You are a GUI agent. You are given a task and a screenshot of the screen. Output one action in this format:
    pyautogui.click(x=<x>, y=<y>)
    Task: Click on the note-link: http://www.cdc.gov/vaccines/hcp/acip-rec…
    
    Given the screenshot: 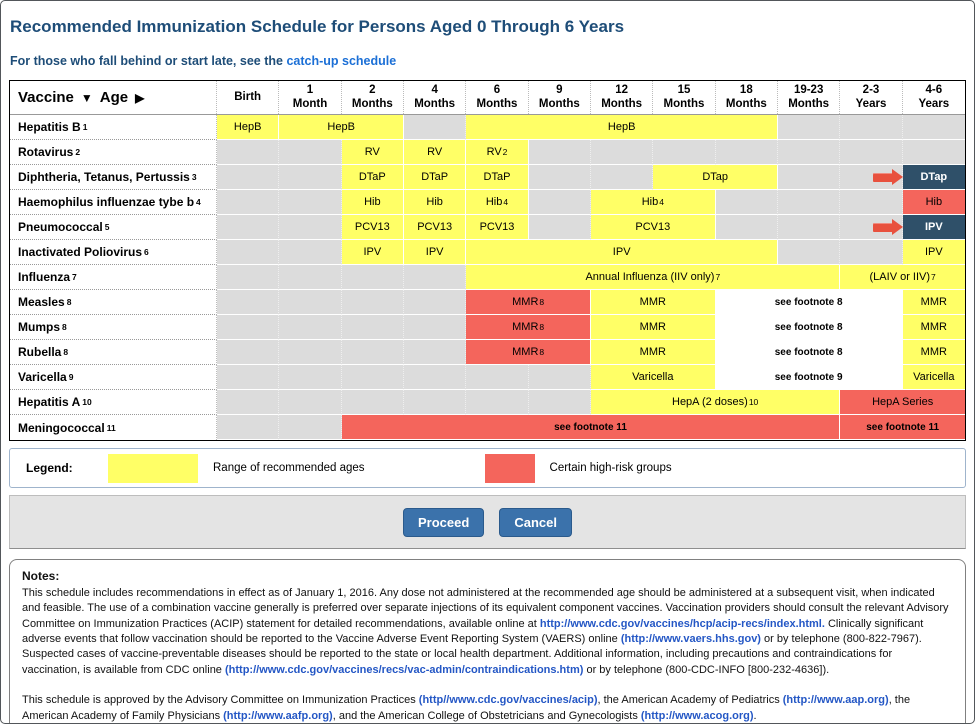 What is the action you would take?
    pyautogui.click(x=682, y=623)
    